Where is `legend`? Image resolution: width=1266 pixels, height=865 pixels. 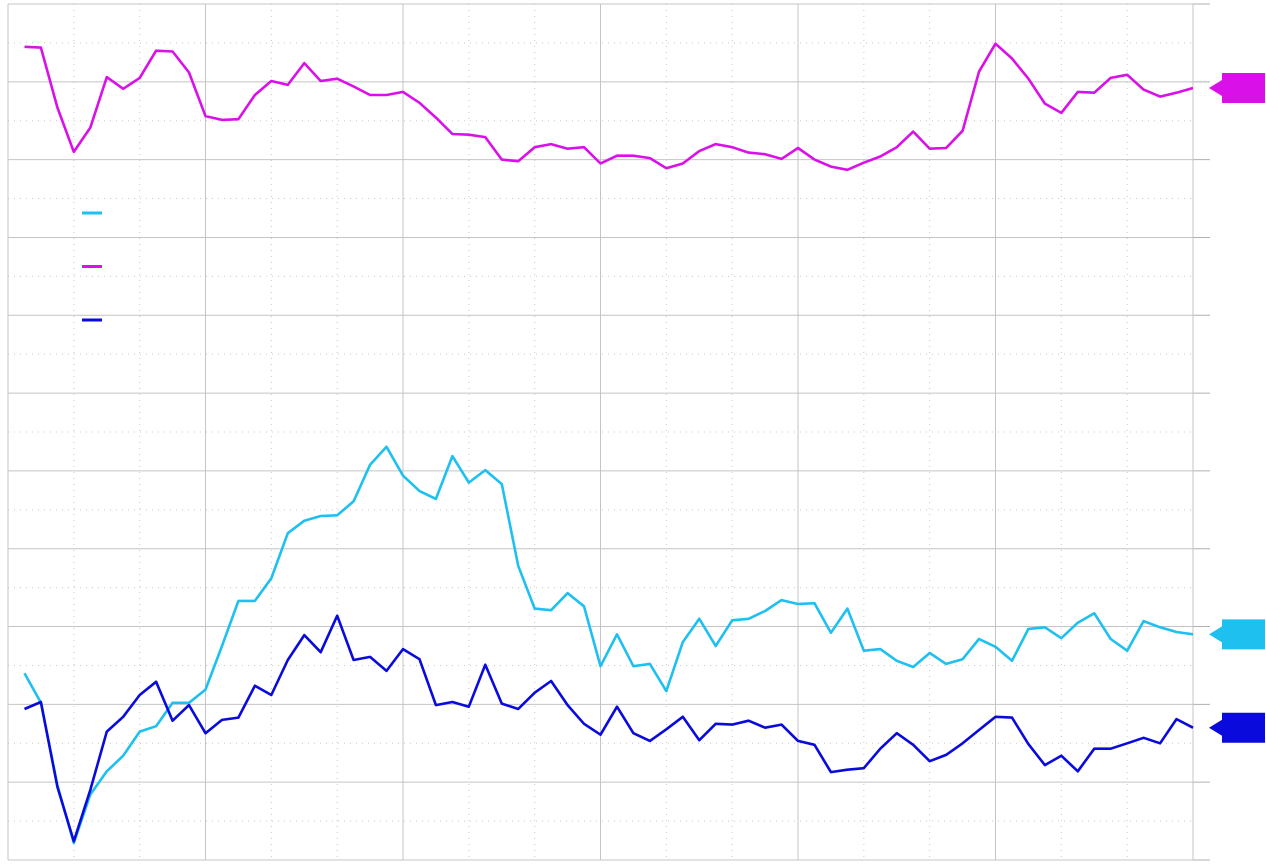 legend is located at coordinates (92, 266).